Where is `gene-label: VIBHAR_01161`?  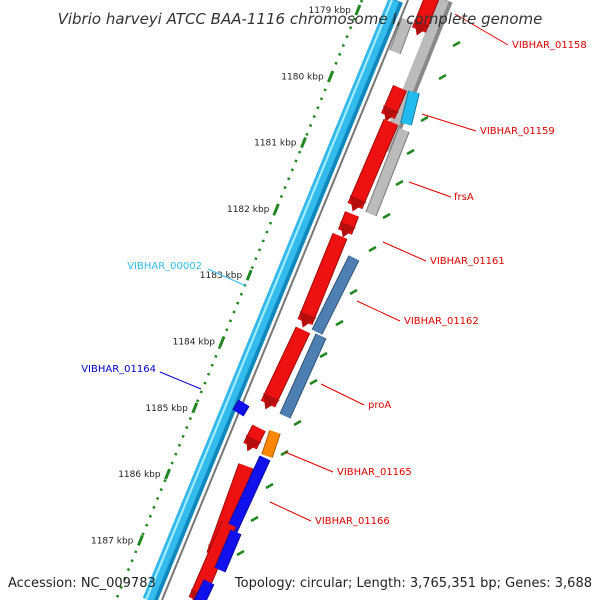
gene-label: VIBHAR_01161 is located at coordinates (467, 261).